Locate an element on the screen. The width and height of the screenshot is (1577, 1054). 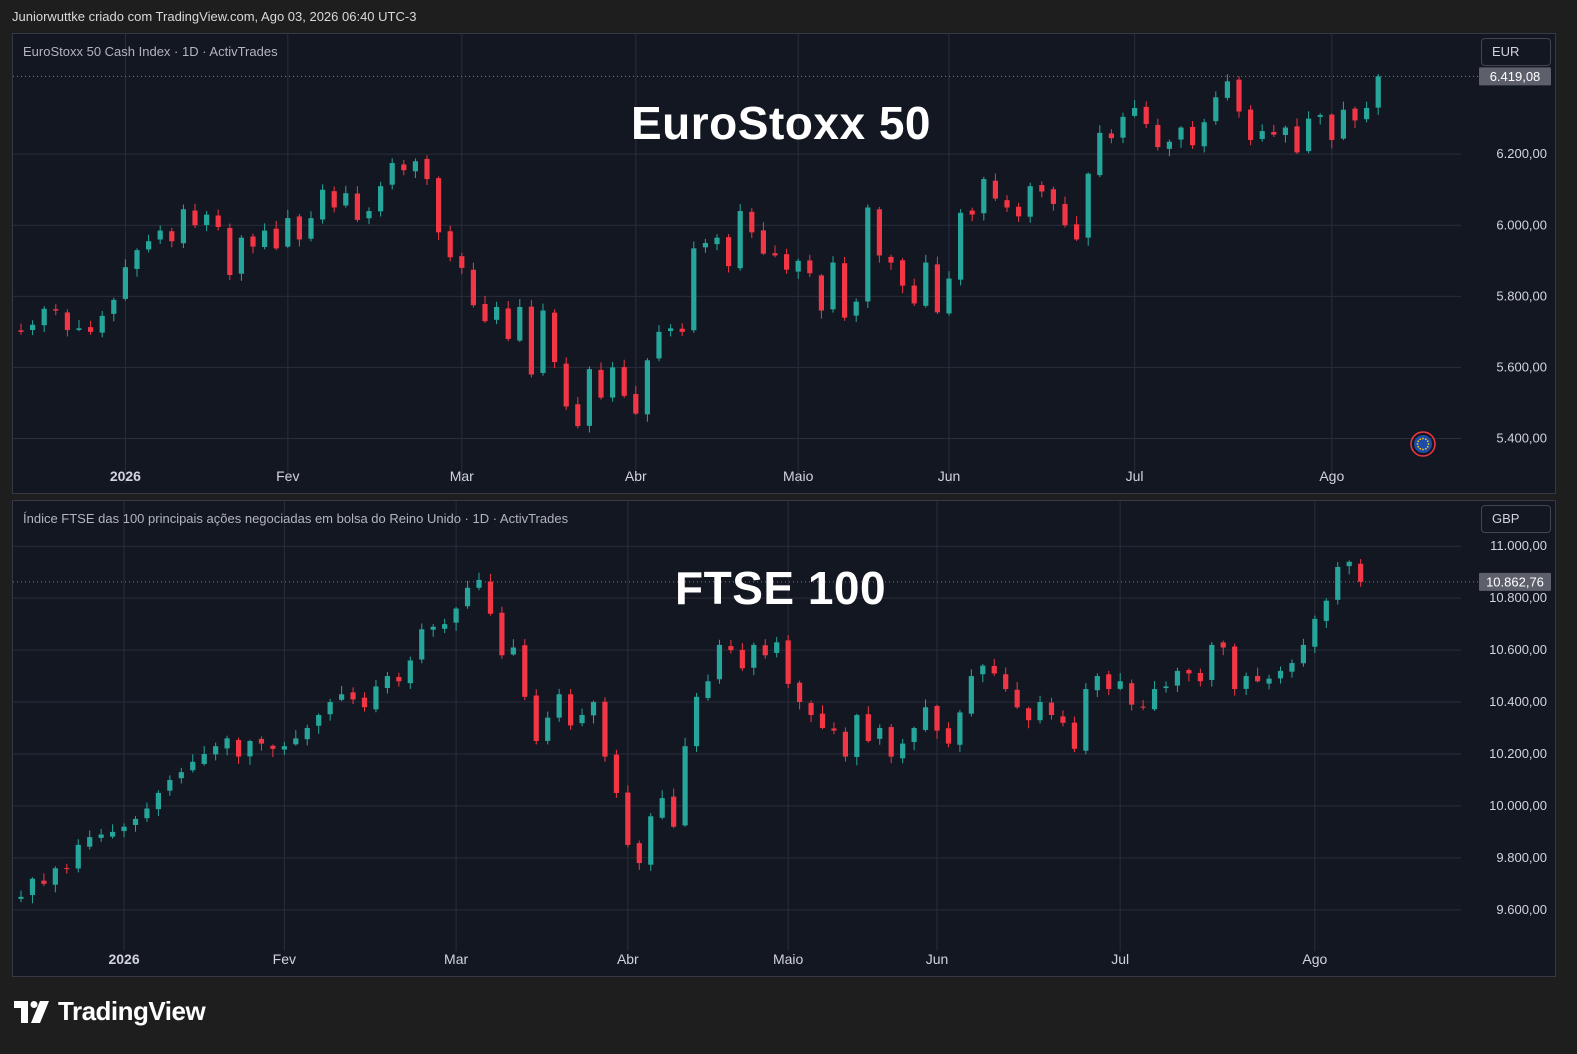
eurostoxx-currency-button: EUR is located at coordinates (1516, 52).